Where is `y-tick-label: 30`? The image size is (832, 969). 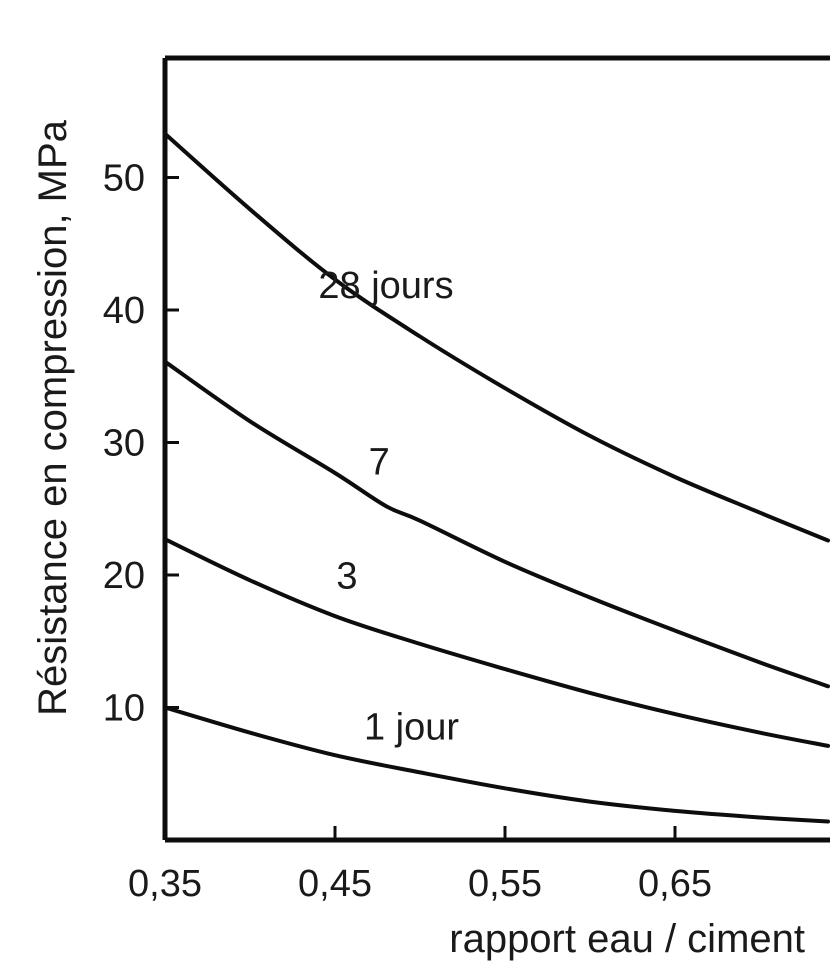 y-tick-label: 30 is located at coordinates (124, 444).